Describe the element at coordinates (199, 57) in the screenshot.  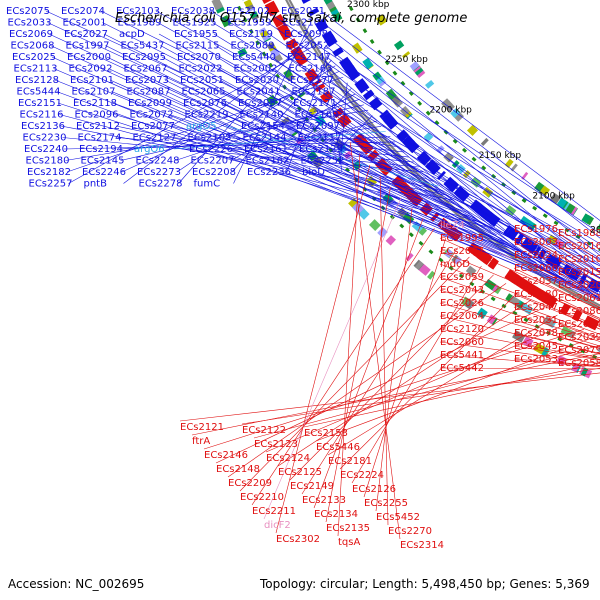
I see `gene-label-ECs2070: ECs2070` at that location.